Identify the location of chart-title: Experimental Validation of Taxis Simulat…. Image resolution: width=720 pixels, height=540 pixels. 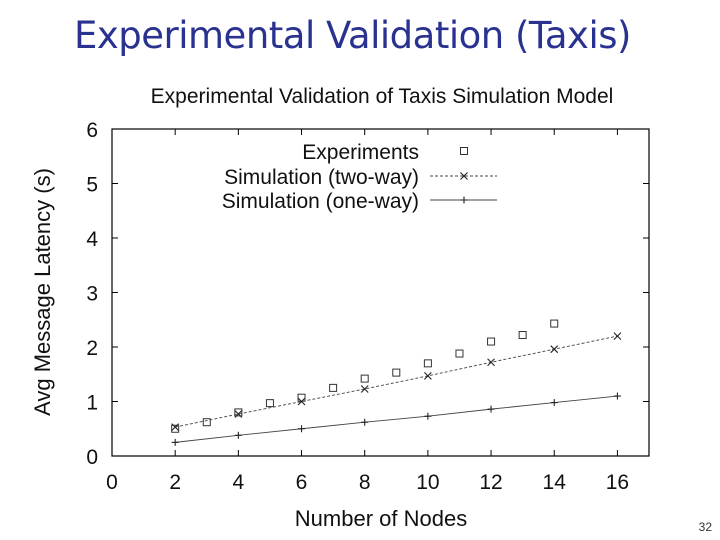
(382, 96).